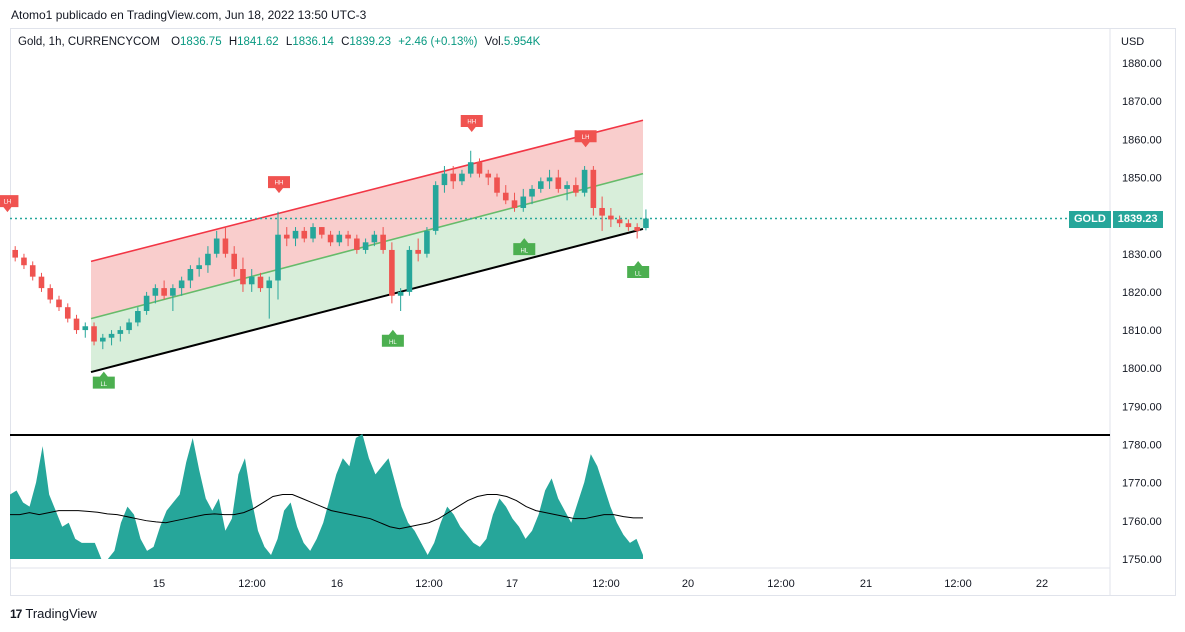  Describe the element at coordinates (1142, 331) in the screenshot. I see `y-tick-label: 1810.00` at that location.